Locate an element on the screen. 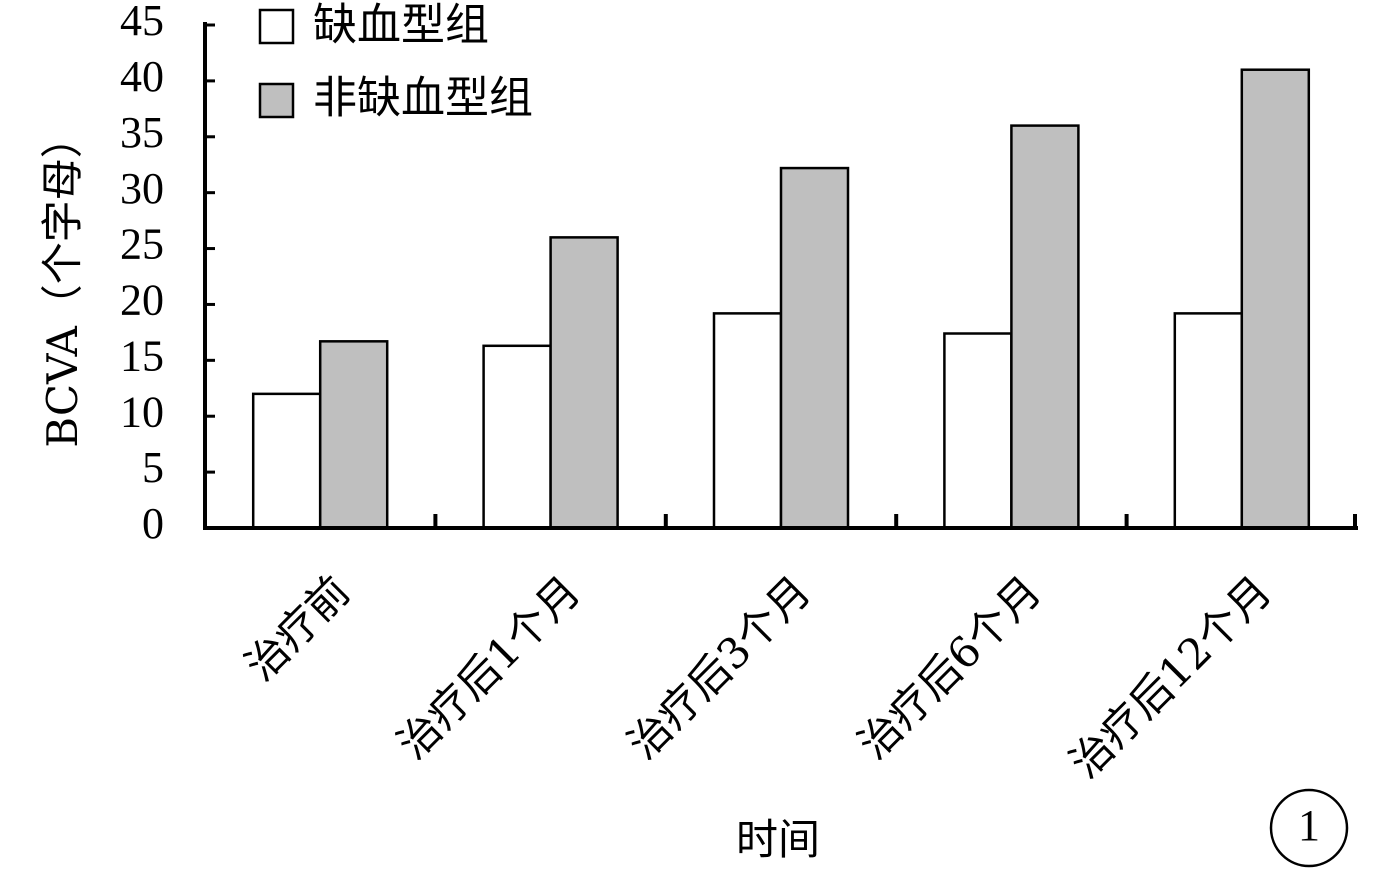 Image resolution: width=1378 pixels, height=873 pixels. y-ticks-group: 0 5 10 15 20 25 30 35 40 45 is located at coordinates (167, 274).